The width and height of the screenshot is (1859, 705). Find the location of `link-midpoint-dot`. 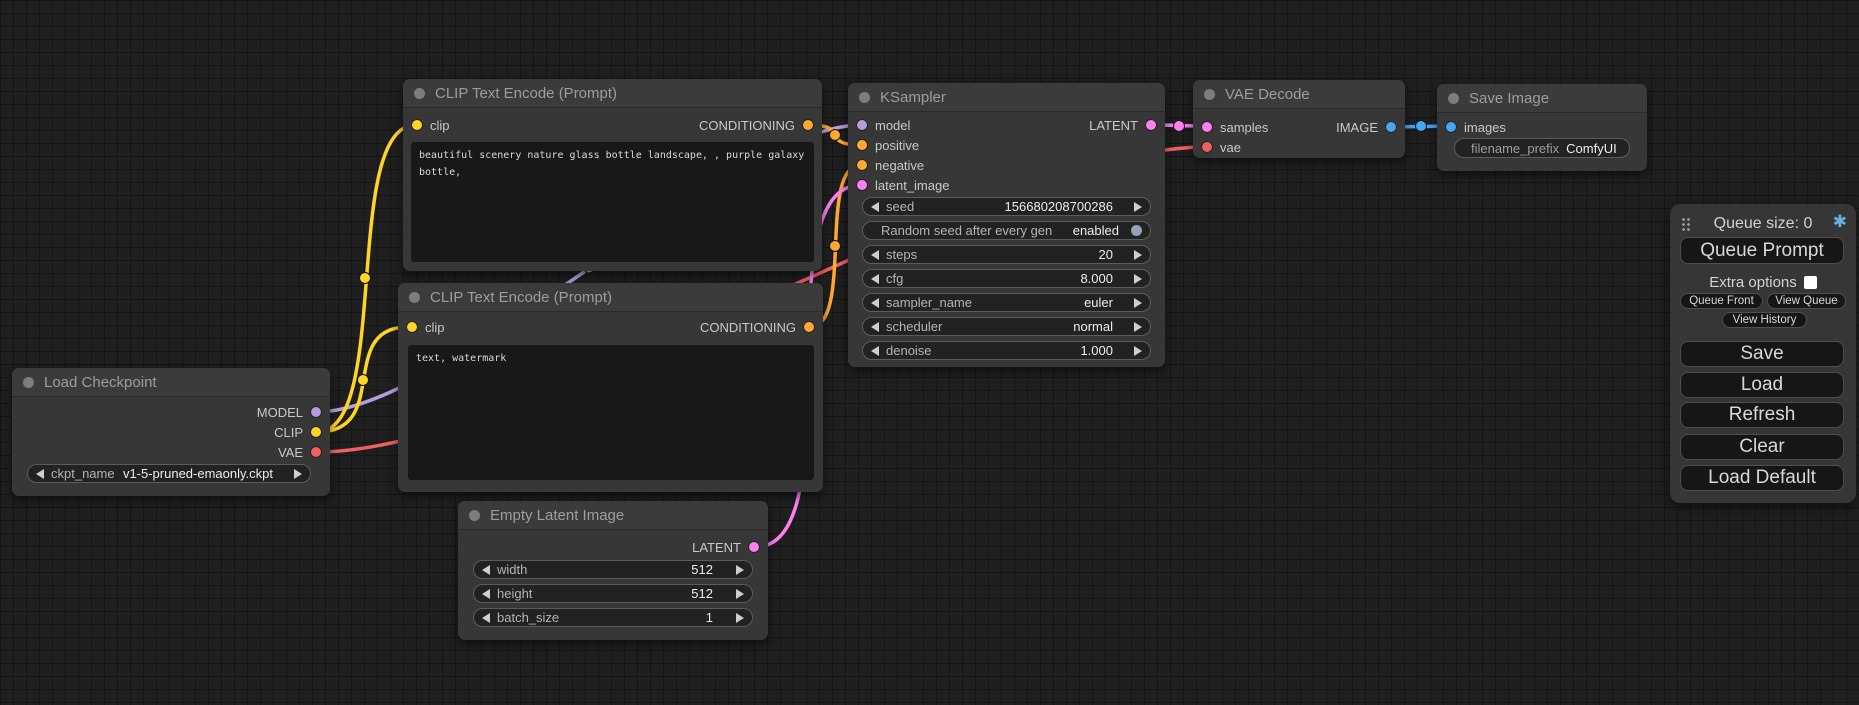

link-midpoint-dot is located at coordinates (835, 246).